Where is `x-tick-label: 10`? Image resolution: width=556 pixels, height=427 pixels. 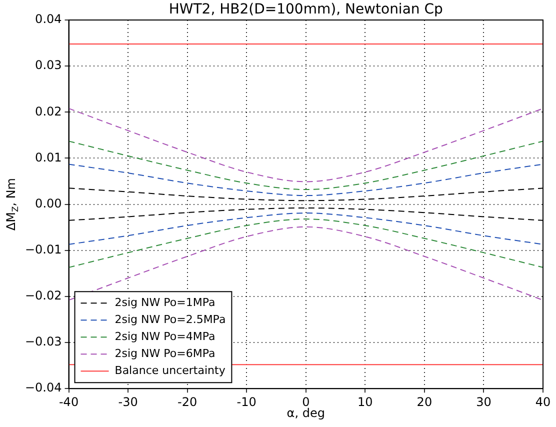 x-tick-label: 10 is located at coordinates (365, 401).